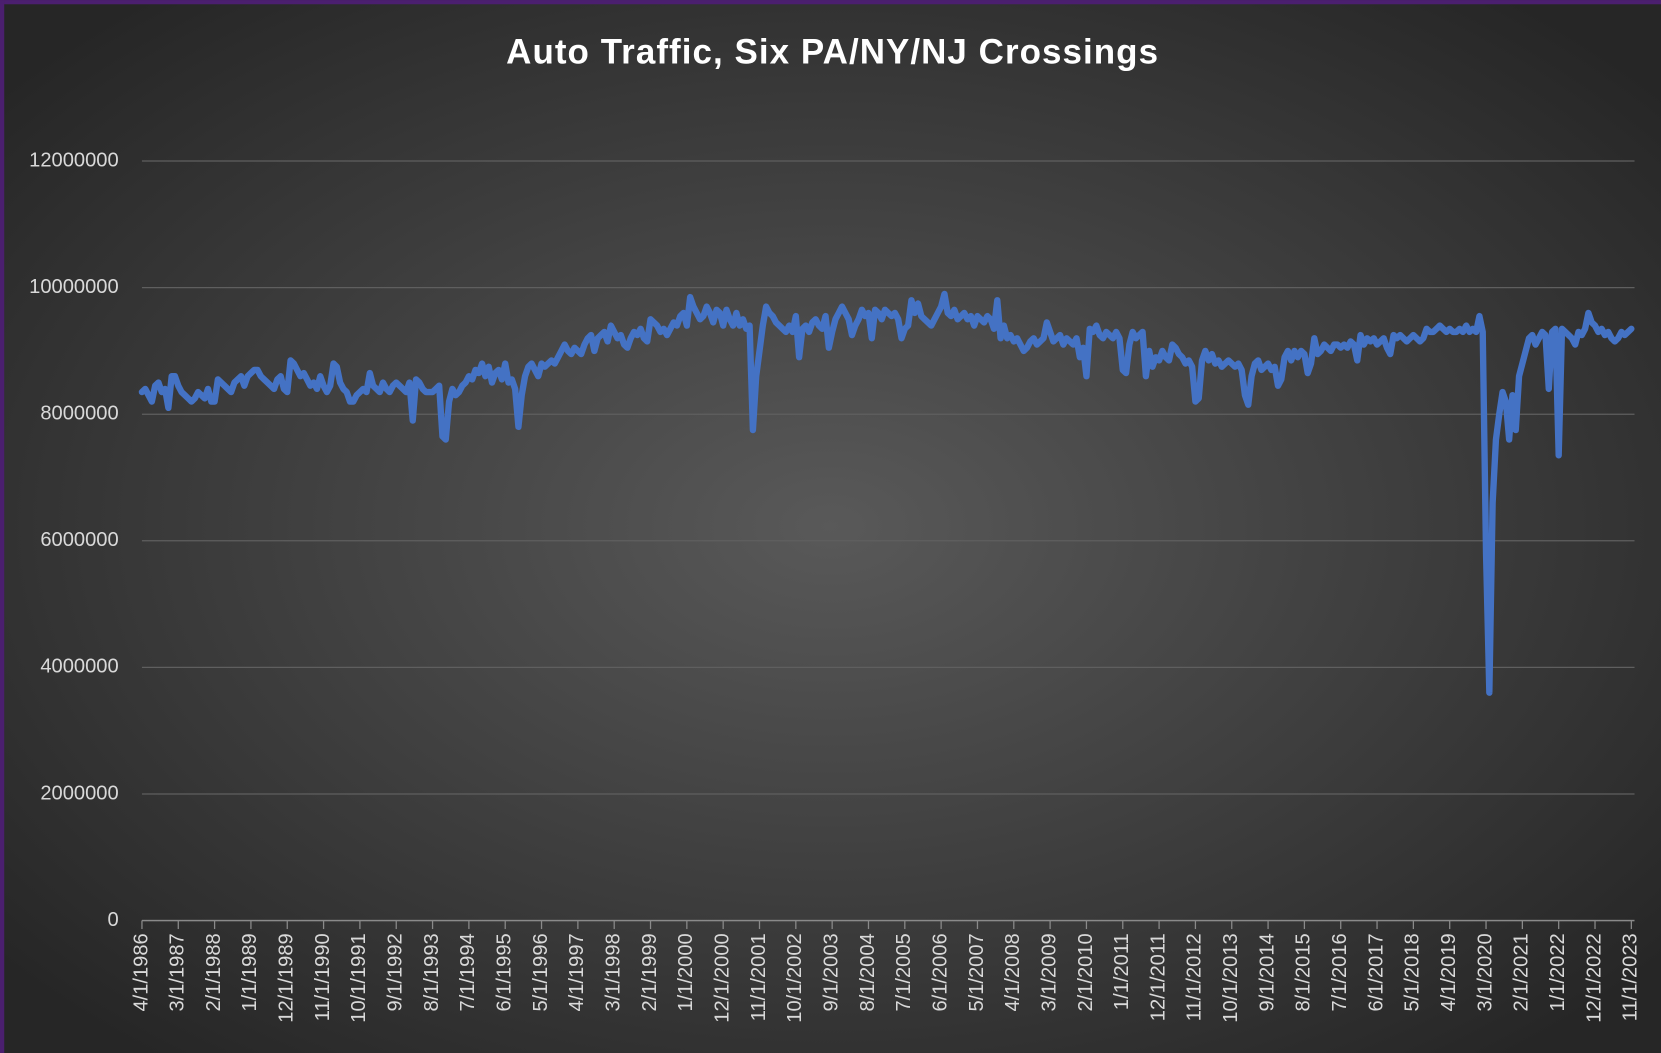 This screenshot has width=1661, height=1053. What do you see at coordinates (1449, 972) in the screenshot?
I see `x-tick-label: 4/1/2019` at bounding box center [1449, 972].